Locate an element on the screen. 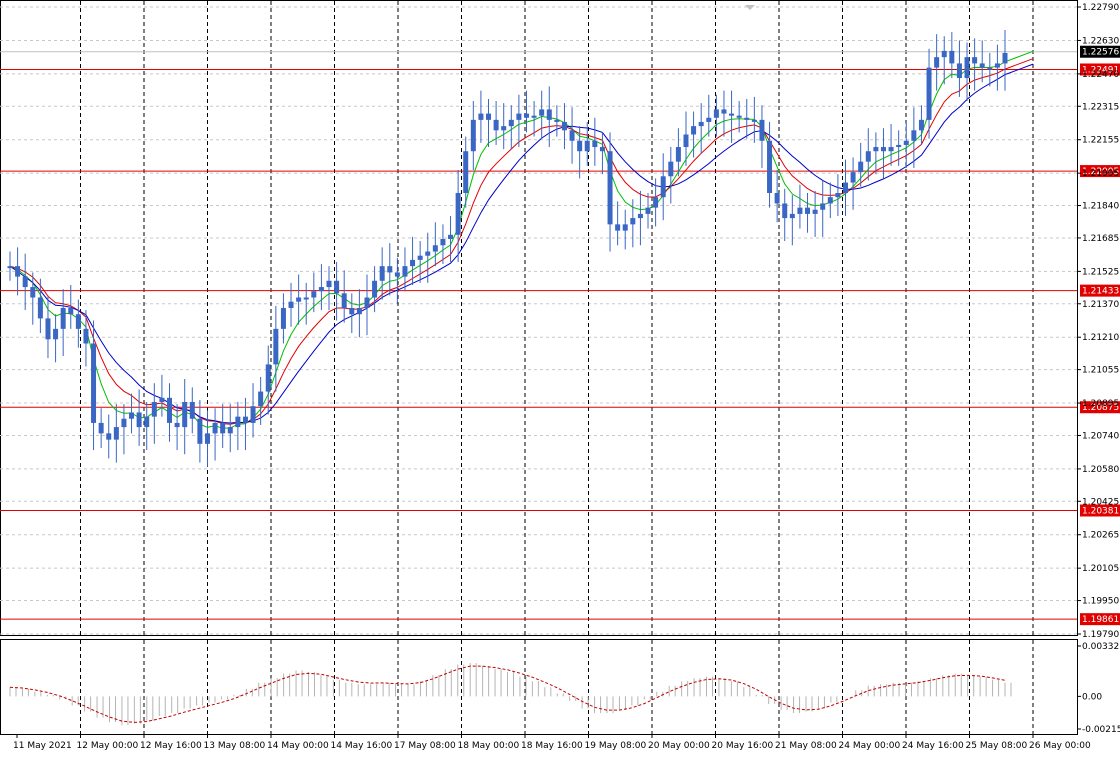  level-label: 1.21433 is located at coordinates (1100, 292).